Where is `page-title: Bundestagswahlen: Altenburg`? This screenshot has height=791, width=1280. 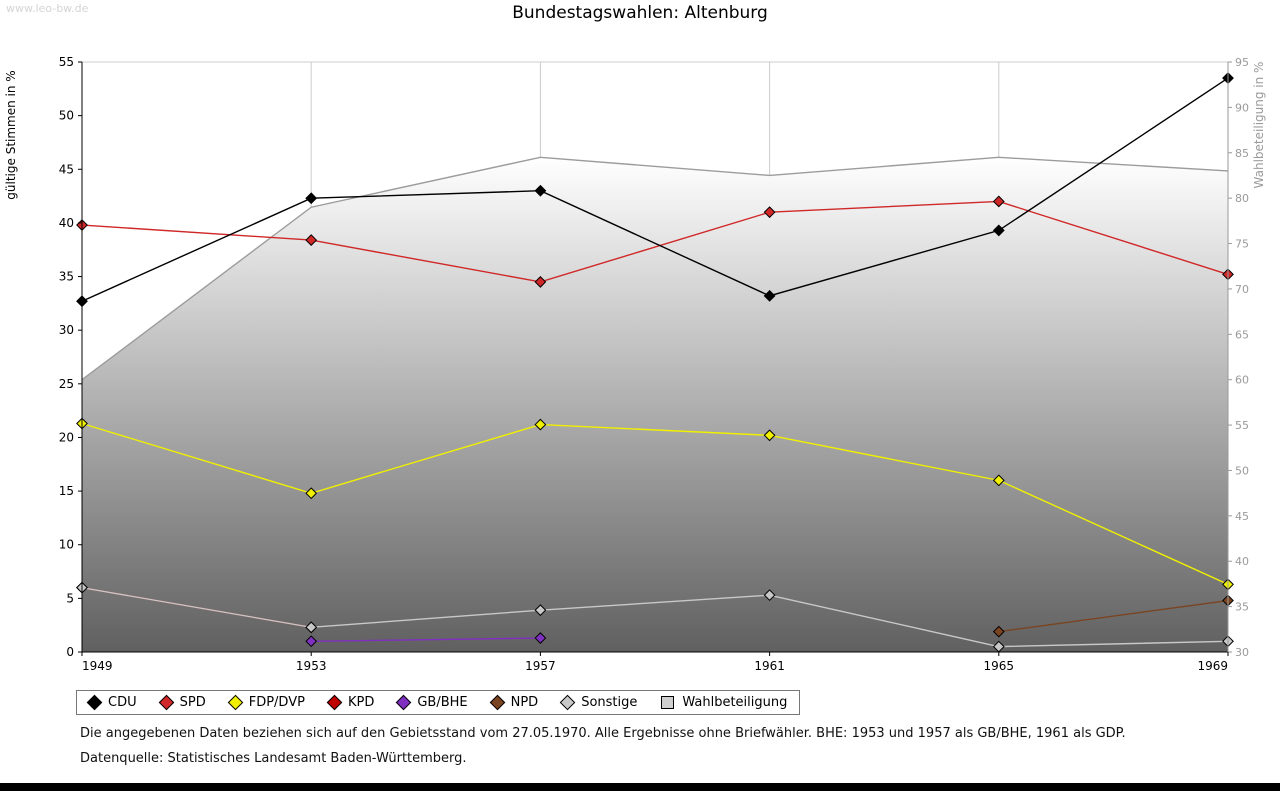
page-title: Bundestagswahlen: Altenburg is located at coordinates (640, 13).